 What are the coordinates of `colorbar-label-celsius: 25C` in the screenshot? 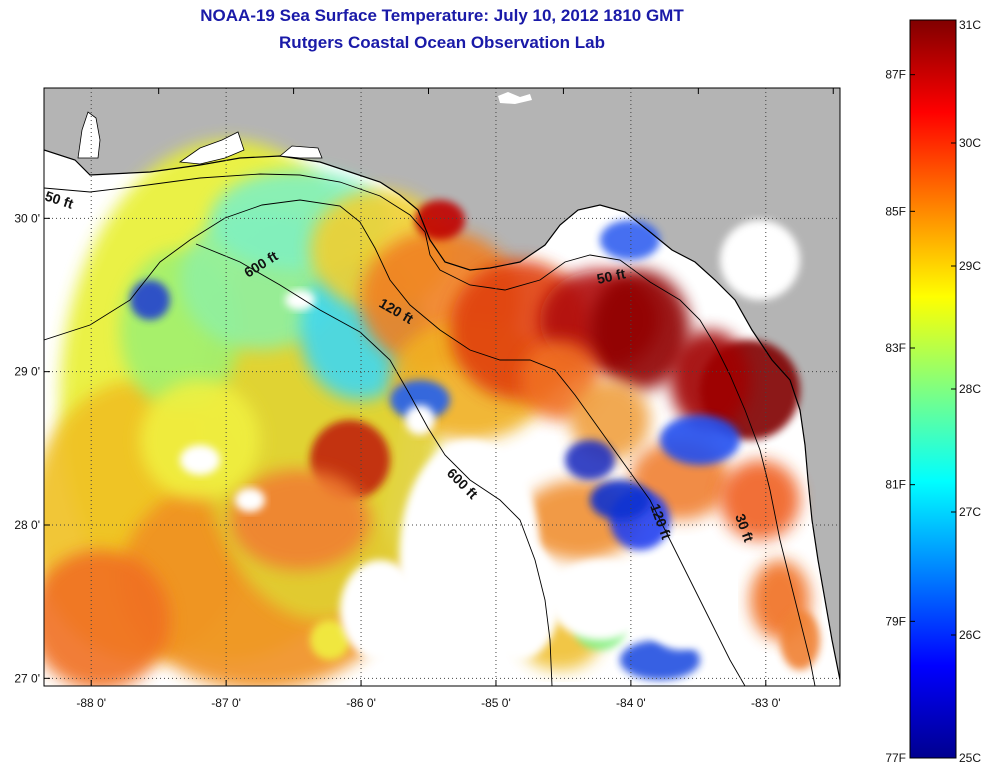 It's located at (970, 758).